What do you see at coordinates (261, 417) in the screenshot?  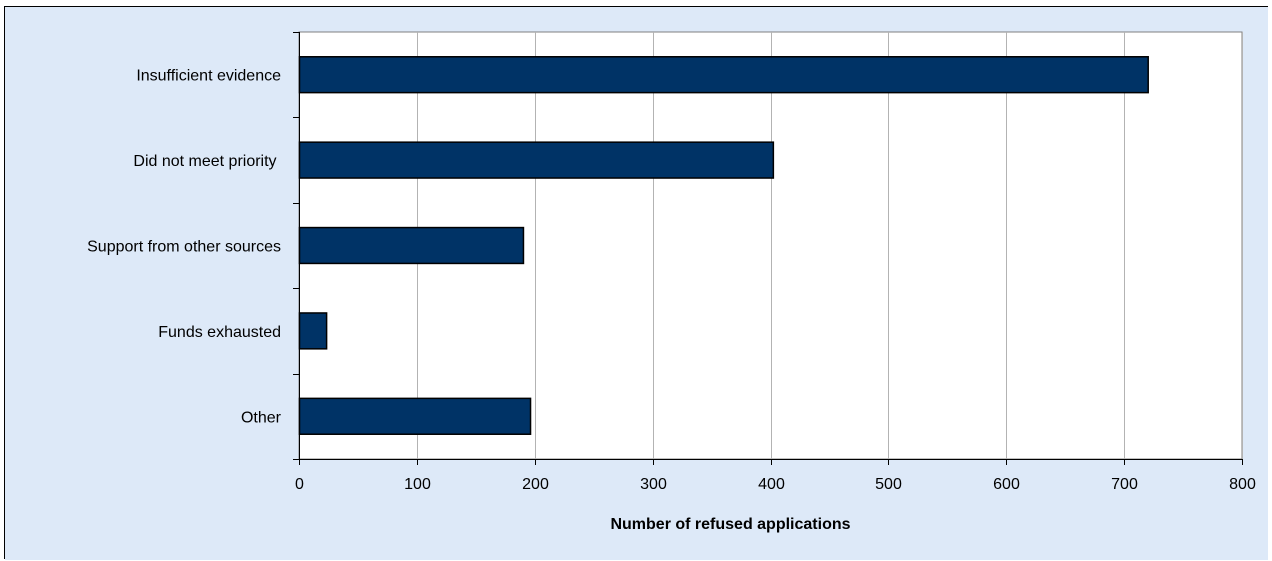 I see `y-category-label: Other` at bounding box center [261, 417].